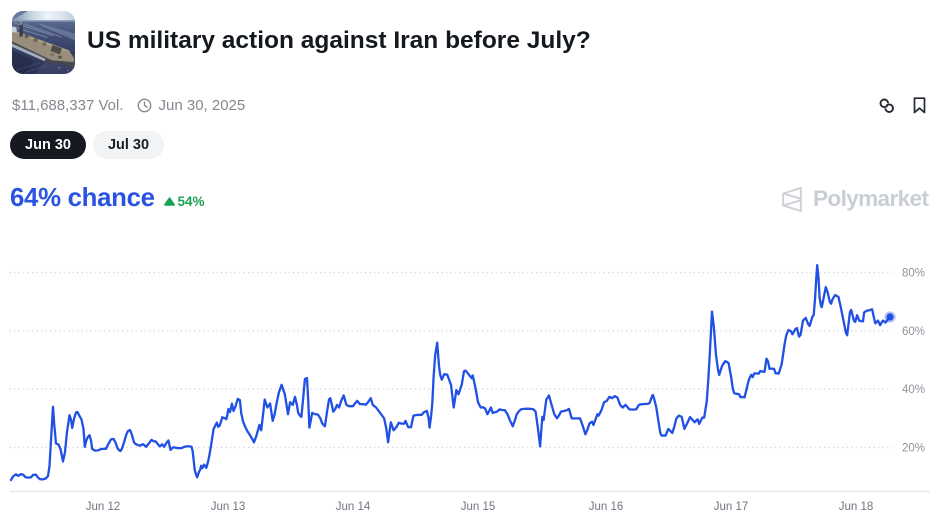 This screenshot has height=523, width=934. What do you see at coordinates (856, 507) in the screenshot?
I see `svg-text: Jun 18` at bounding box center [856, 507].